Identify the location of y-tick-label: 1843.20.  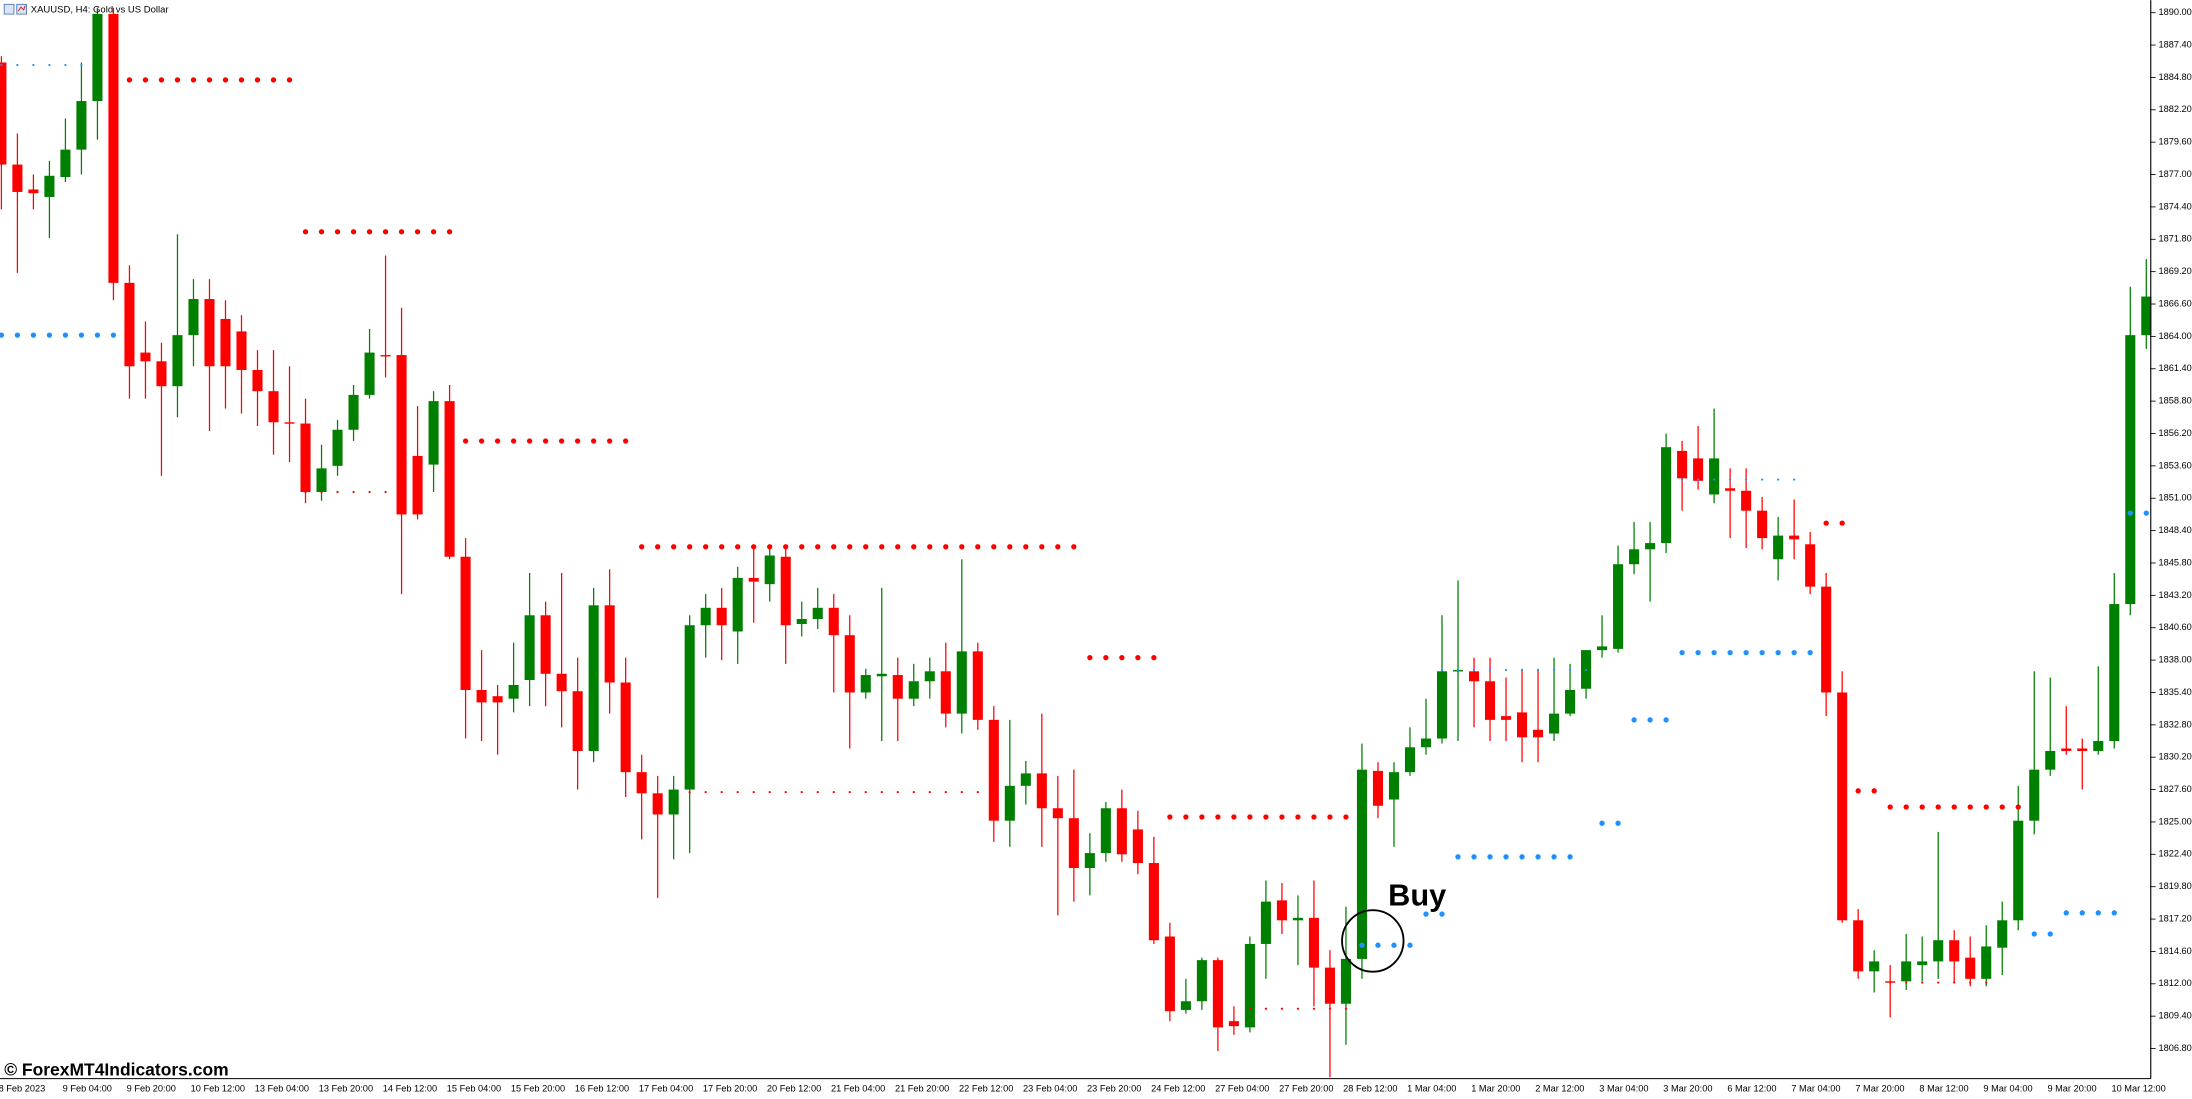
(2174, 595).